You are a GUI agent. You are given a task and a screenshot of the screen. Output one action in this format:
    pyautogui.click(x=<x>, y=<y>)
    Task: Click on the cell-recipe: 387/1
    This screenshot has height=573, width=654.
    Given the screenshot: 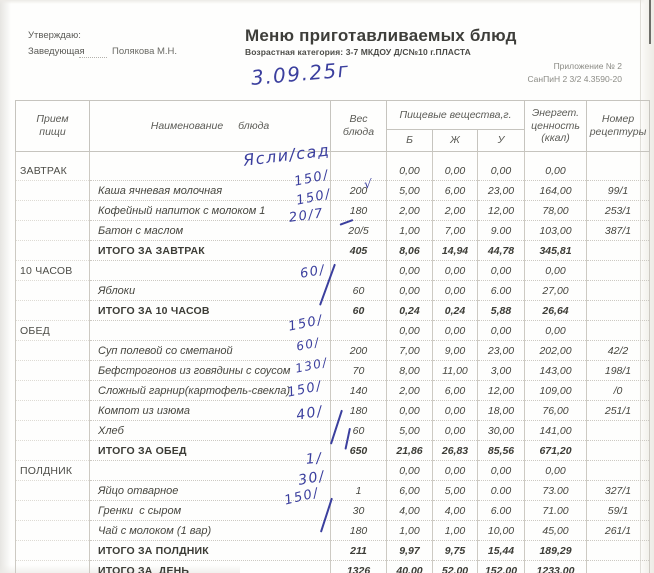 What is the action you would take?
    pyautogui.click(x=618, y=230)
    